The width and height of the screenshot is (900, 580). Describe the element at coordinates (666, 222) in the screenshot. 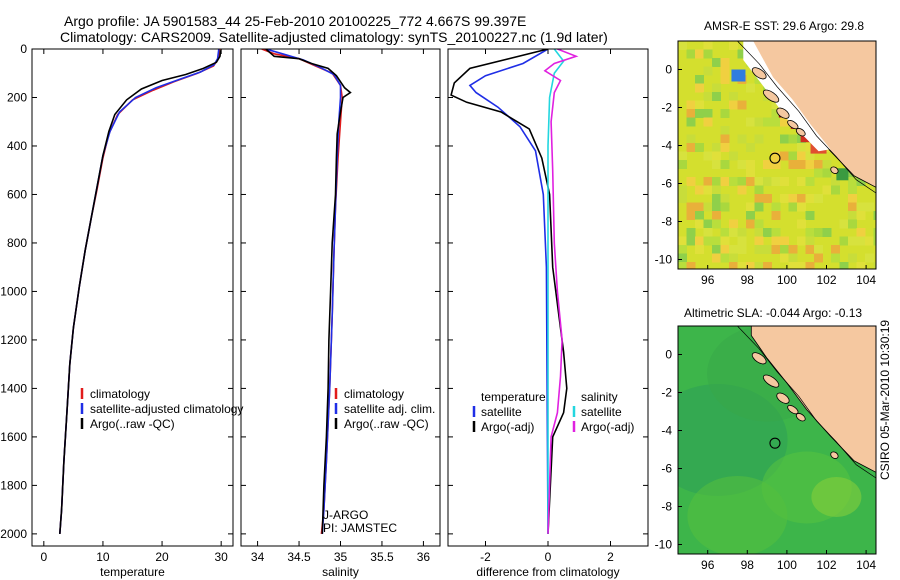

I see `sst_map-ytick-label: -8` at that location.